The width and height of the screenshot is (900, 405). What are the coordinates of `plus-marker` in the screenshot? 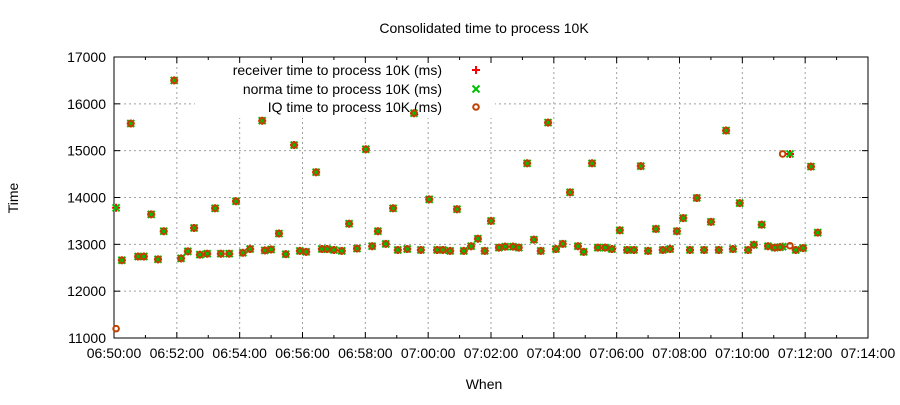 It's located at (476, 70).